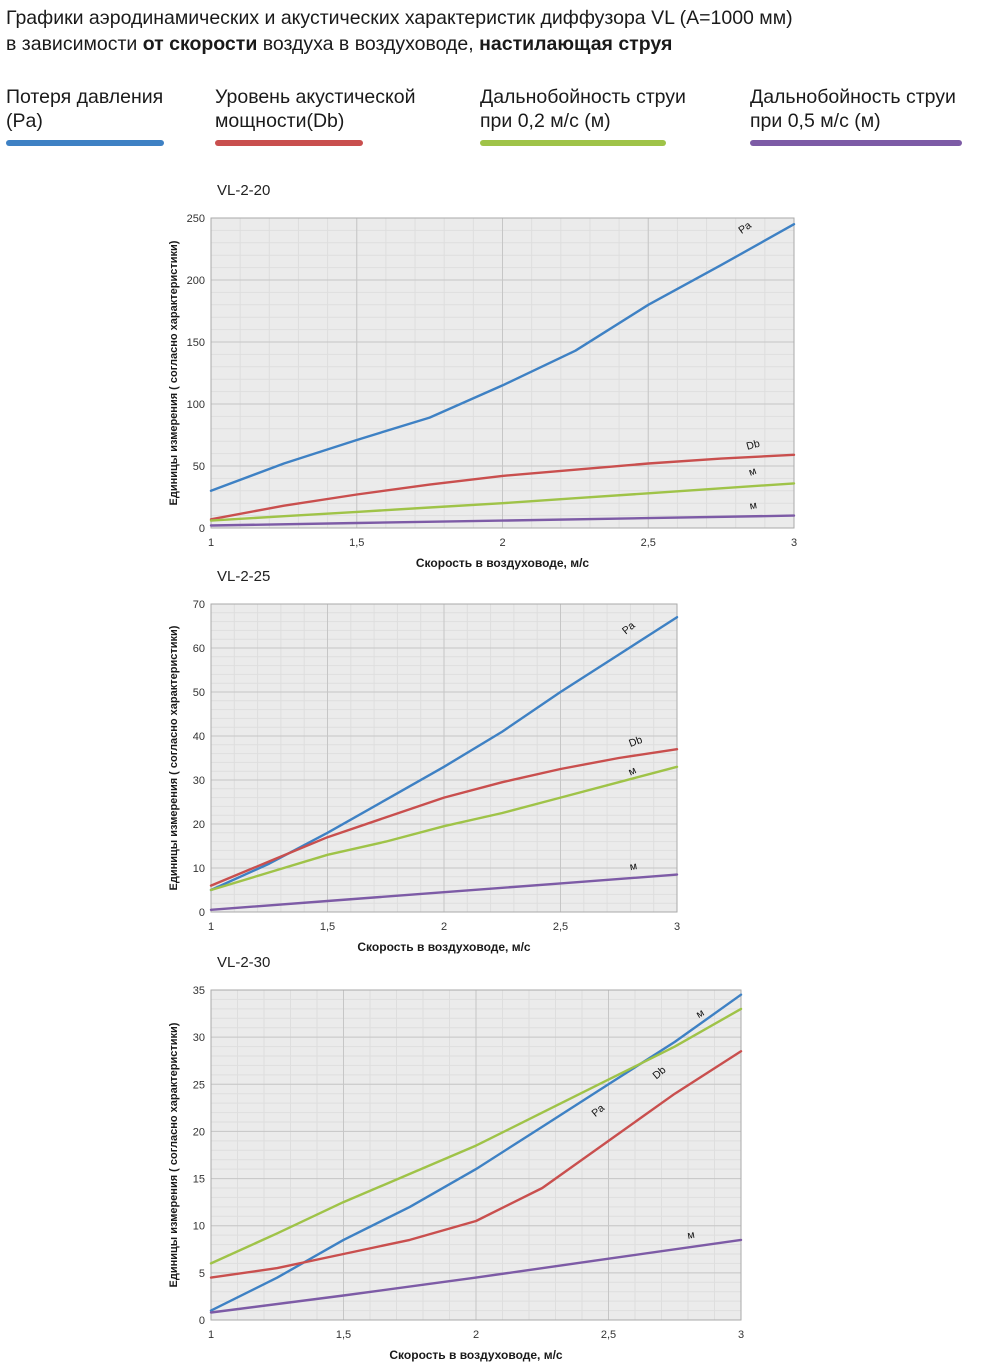 Image resolution: width=992 pixels, height=1369 pixels. What do you see at coordinates (196, 219) in the screenshot?
I see `svg-text: 250` at bounding box center [196, 219].